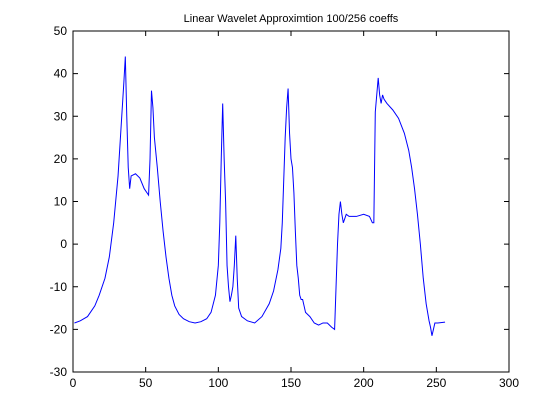  Describe the element at coordinates (364, 383) in the screenshot. I see `x-tick-label: 200` at that location.